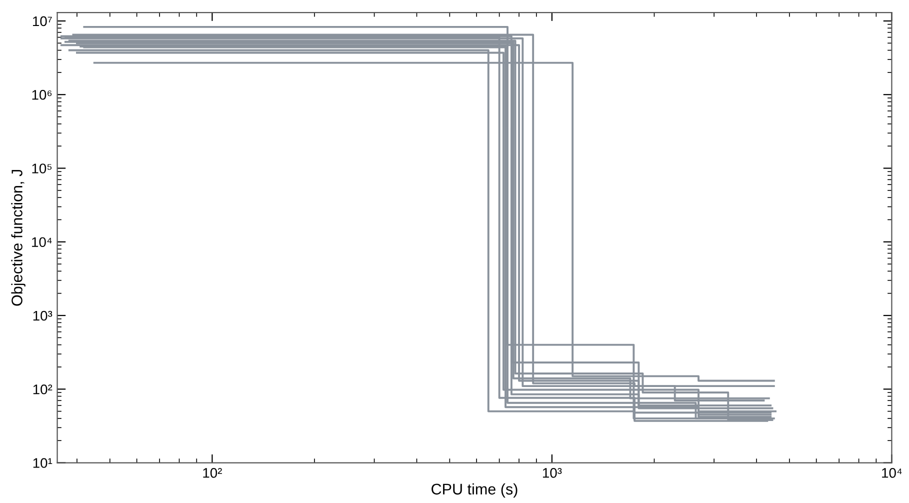 This screenshot has width=909, height=503. Describe the element at coordinates (42, 315) in the screenshot. I see `y-tick-label: 10³` at that location.